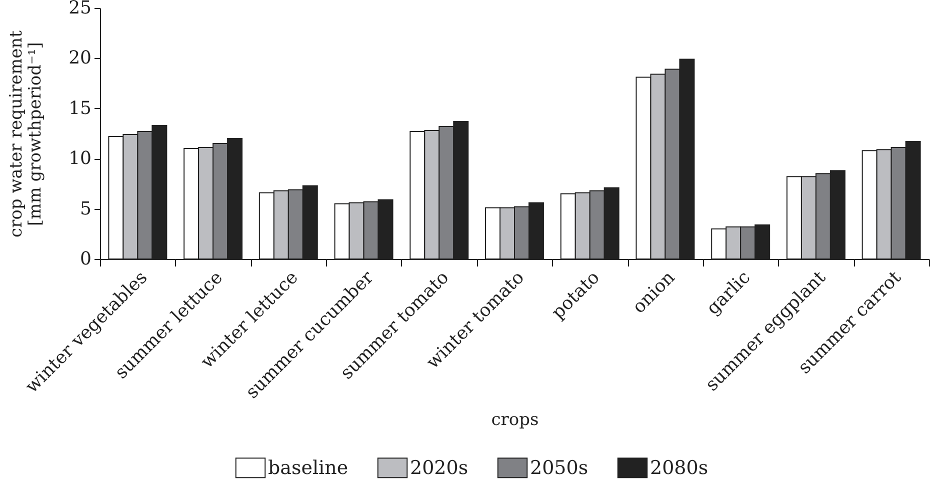  I want to click on y-axis-title: crop water requirement [mm growthperiod⁻¹], so click(26, 134).